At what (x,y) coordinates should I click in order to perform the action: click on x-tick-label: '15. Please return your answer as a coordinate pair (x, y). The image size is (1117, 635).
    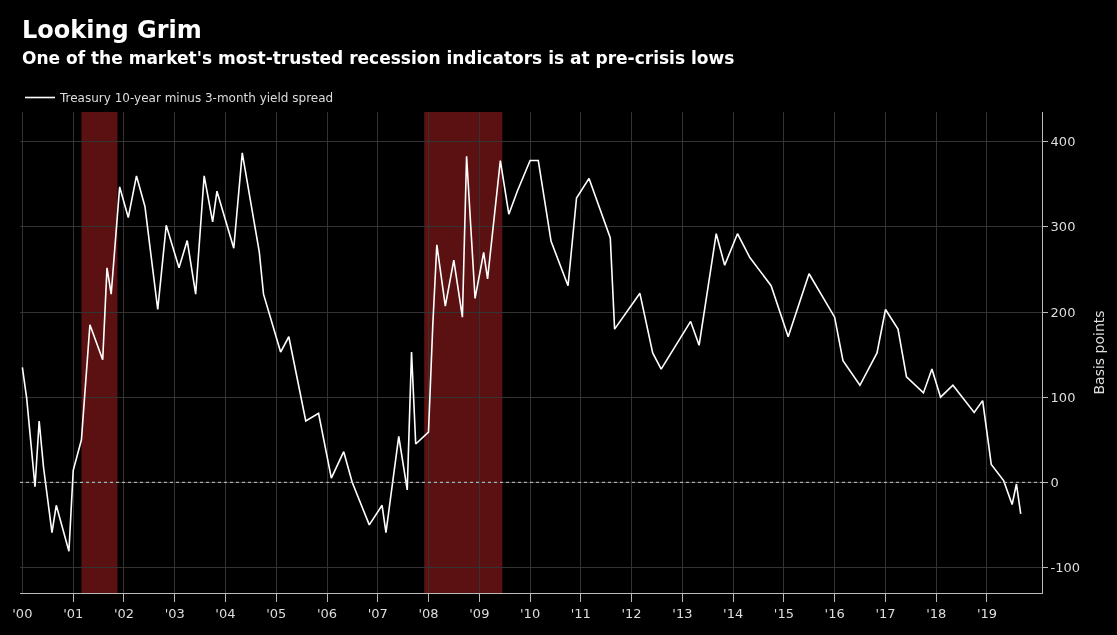
    Looking at the image, I should click on (783, 613).